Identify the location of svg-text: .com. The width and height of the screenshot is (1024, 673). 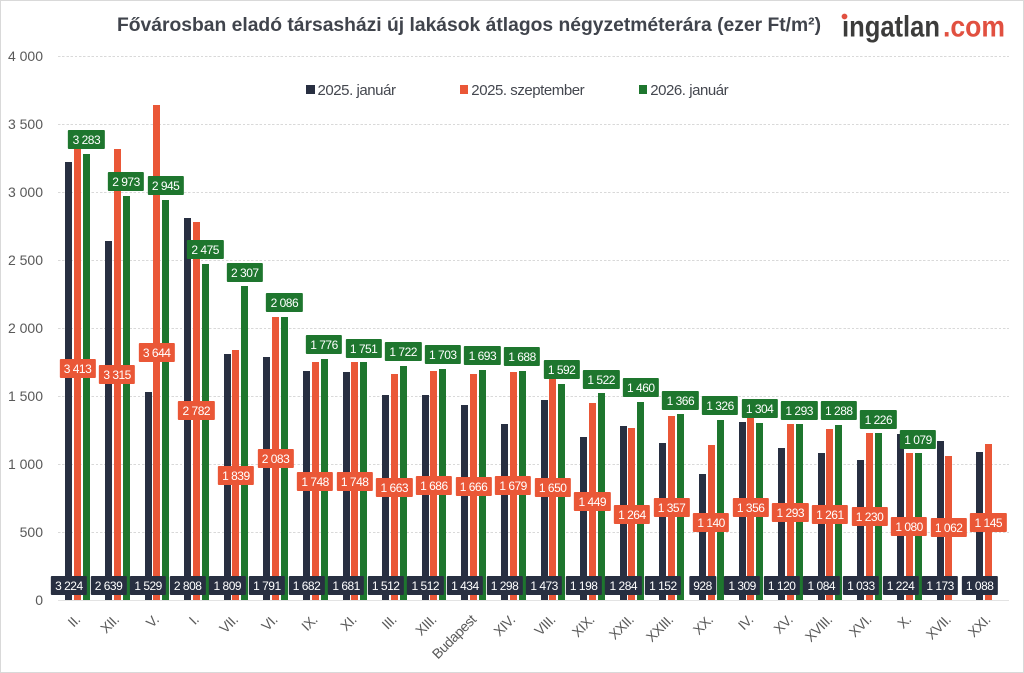
(974, 27).